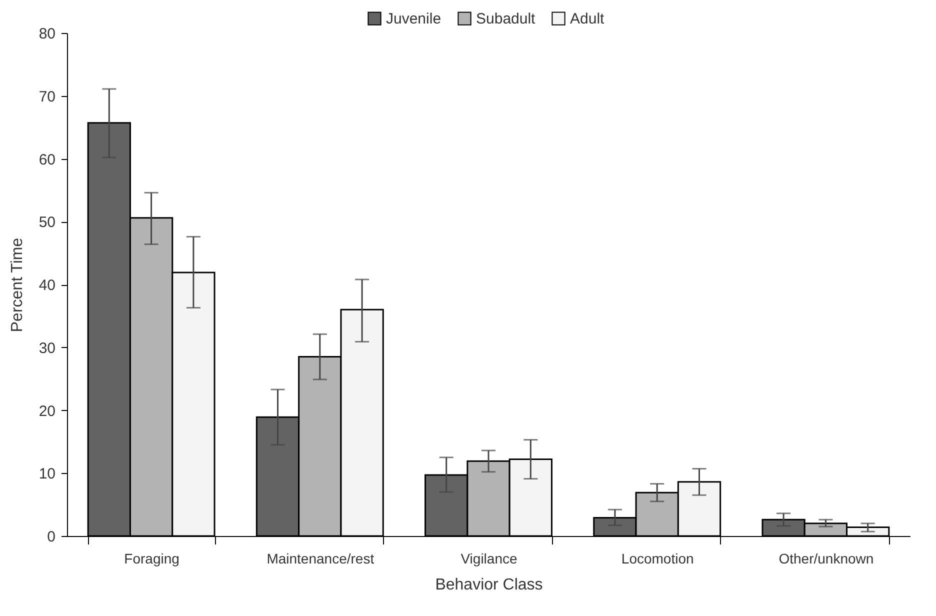 Image resolution: width=936 pixels, height=616 pixels. I want to click on legend-label: Juvenile, so click(414, 19).